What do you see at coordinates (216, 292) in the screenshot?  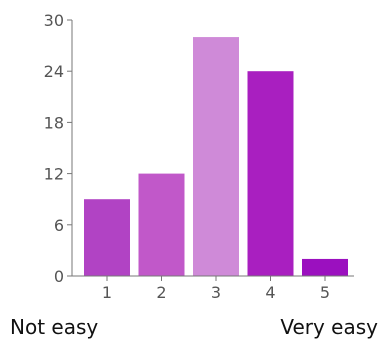 I see `x-tick-label: 3` at bounding box center [216, 292].